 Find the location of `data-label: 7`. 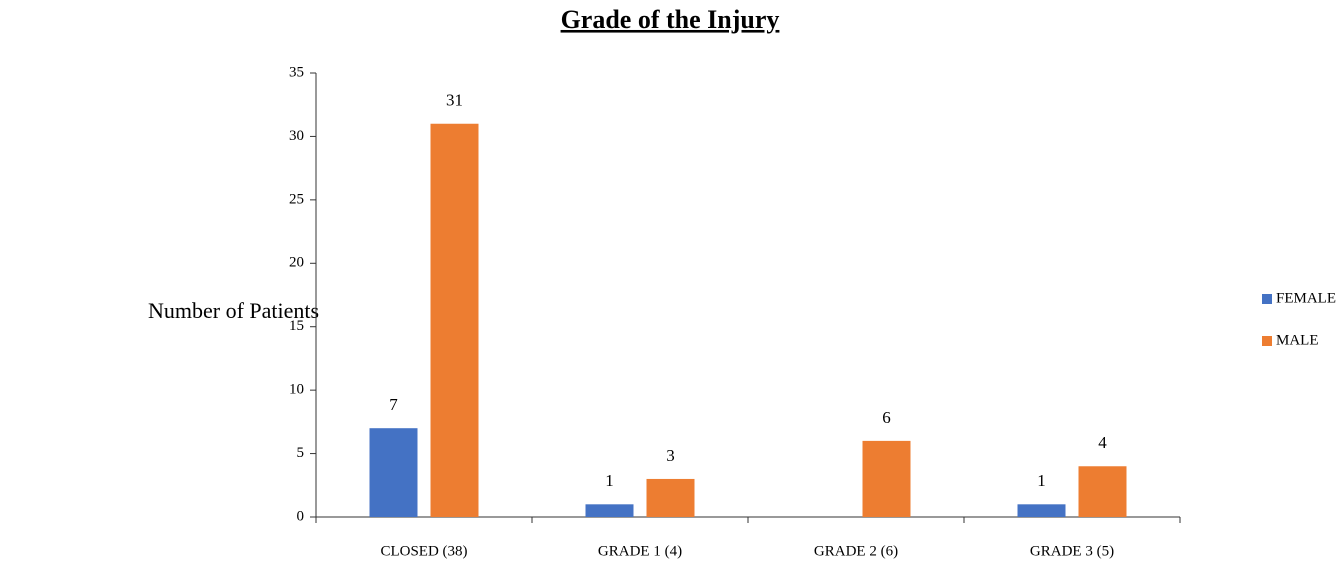

data-label: 7 is located at coordinates (393, 404).